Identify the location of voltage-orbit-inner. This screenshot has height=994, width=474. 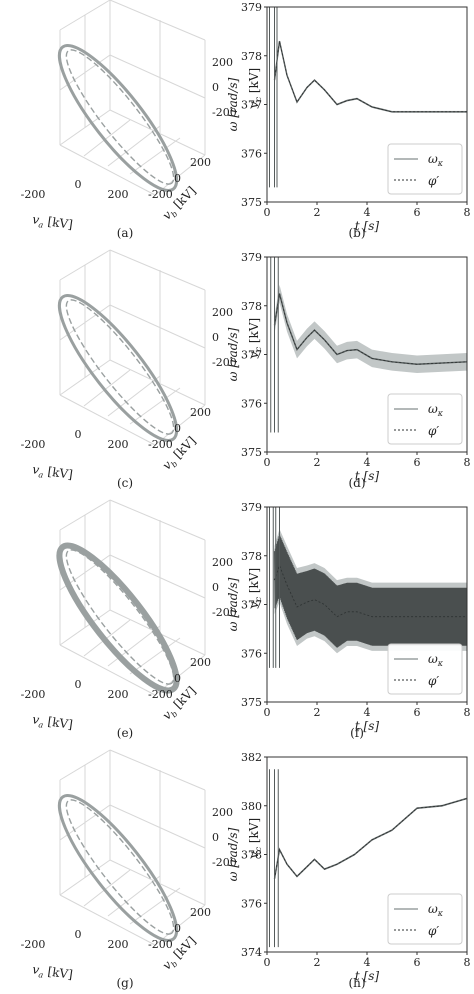
(120, 867).